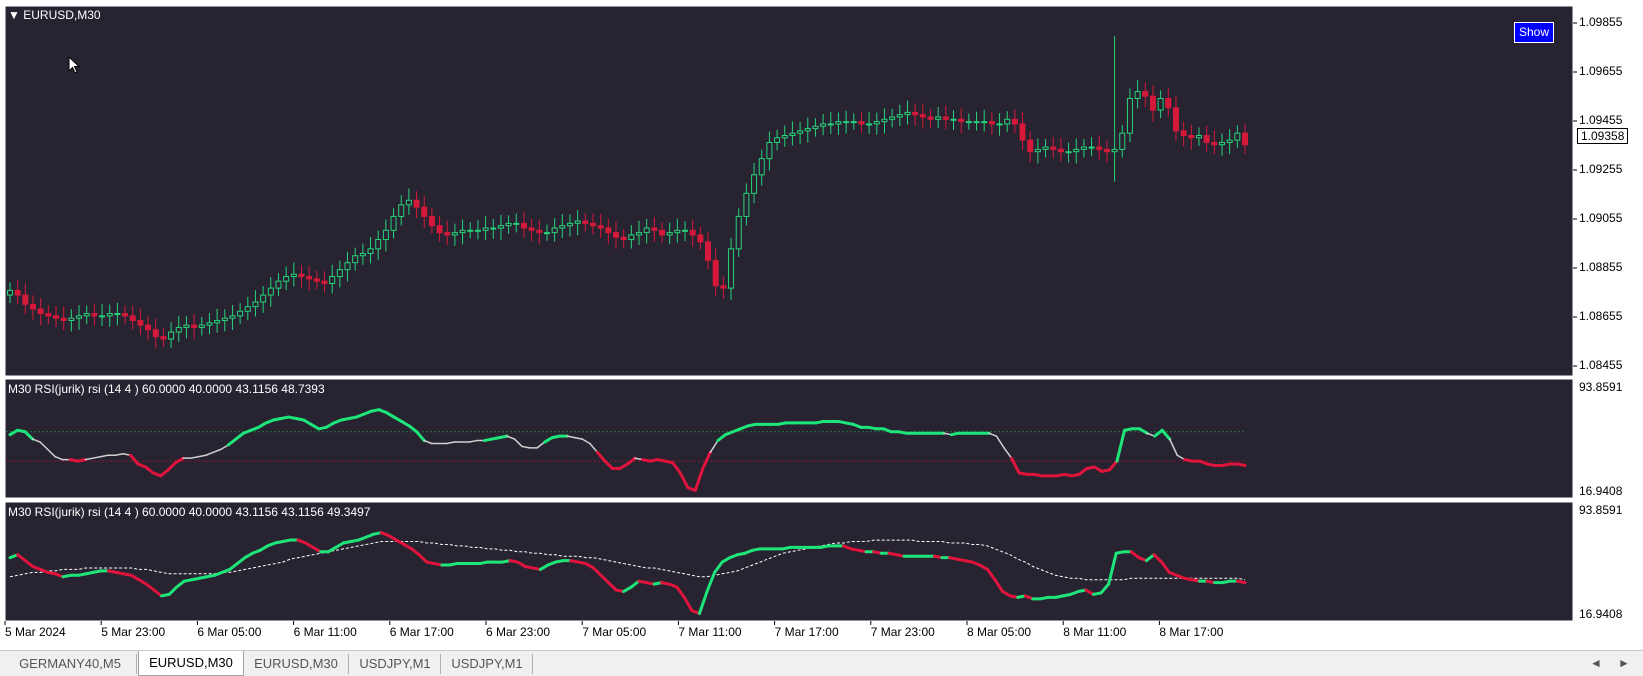 The height and width of the screenshot is (676, 1643). What do you see at coordinates (487, 664) in the screenshot?
I see `tab-chart-5: USDJPY,M1` at bounding box center [487, 664].